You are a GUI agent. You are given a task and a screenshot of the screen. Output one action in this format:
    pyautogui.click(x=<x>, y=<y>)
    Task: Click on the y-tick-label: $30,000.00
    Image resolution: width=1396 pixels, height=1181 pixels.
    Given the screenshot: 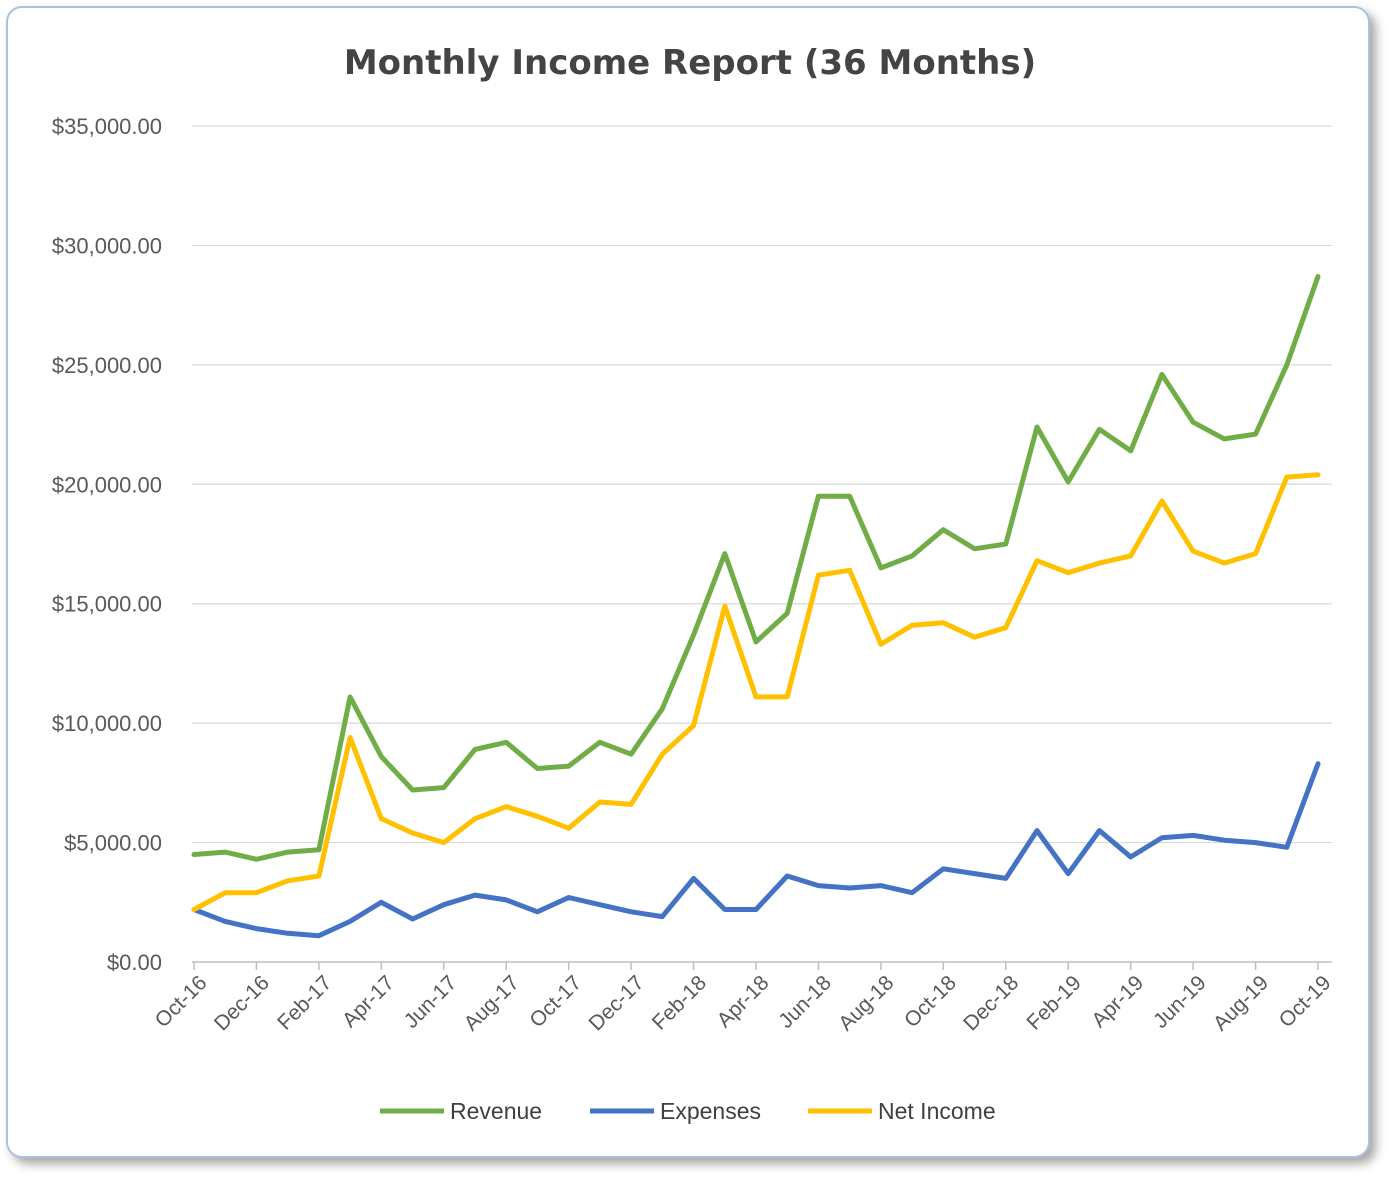 What is the action you would take?
    pyautogui.click(x=107, y=245)
    